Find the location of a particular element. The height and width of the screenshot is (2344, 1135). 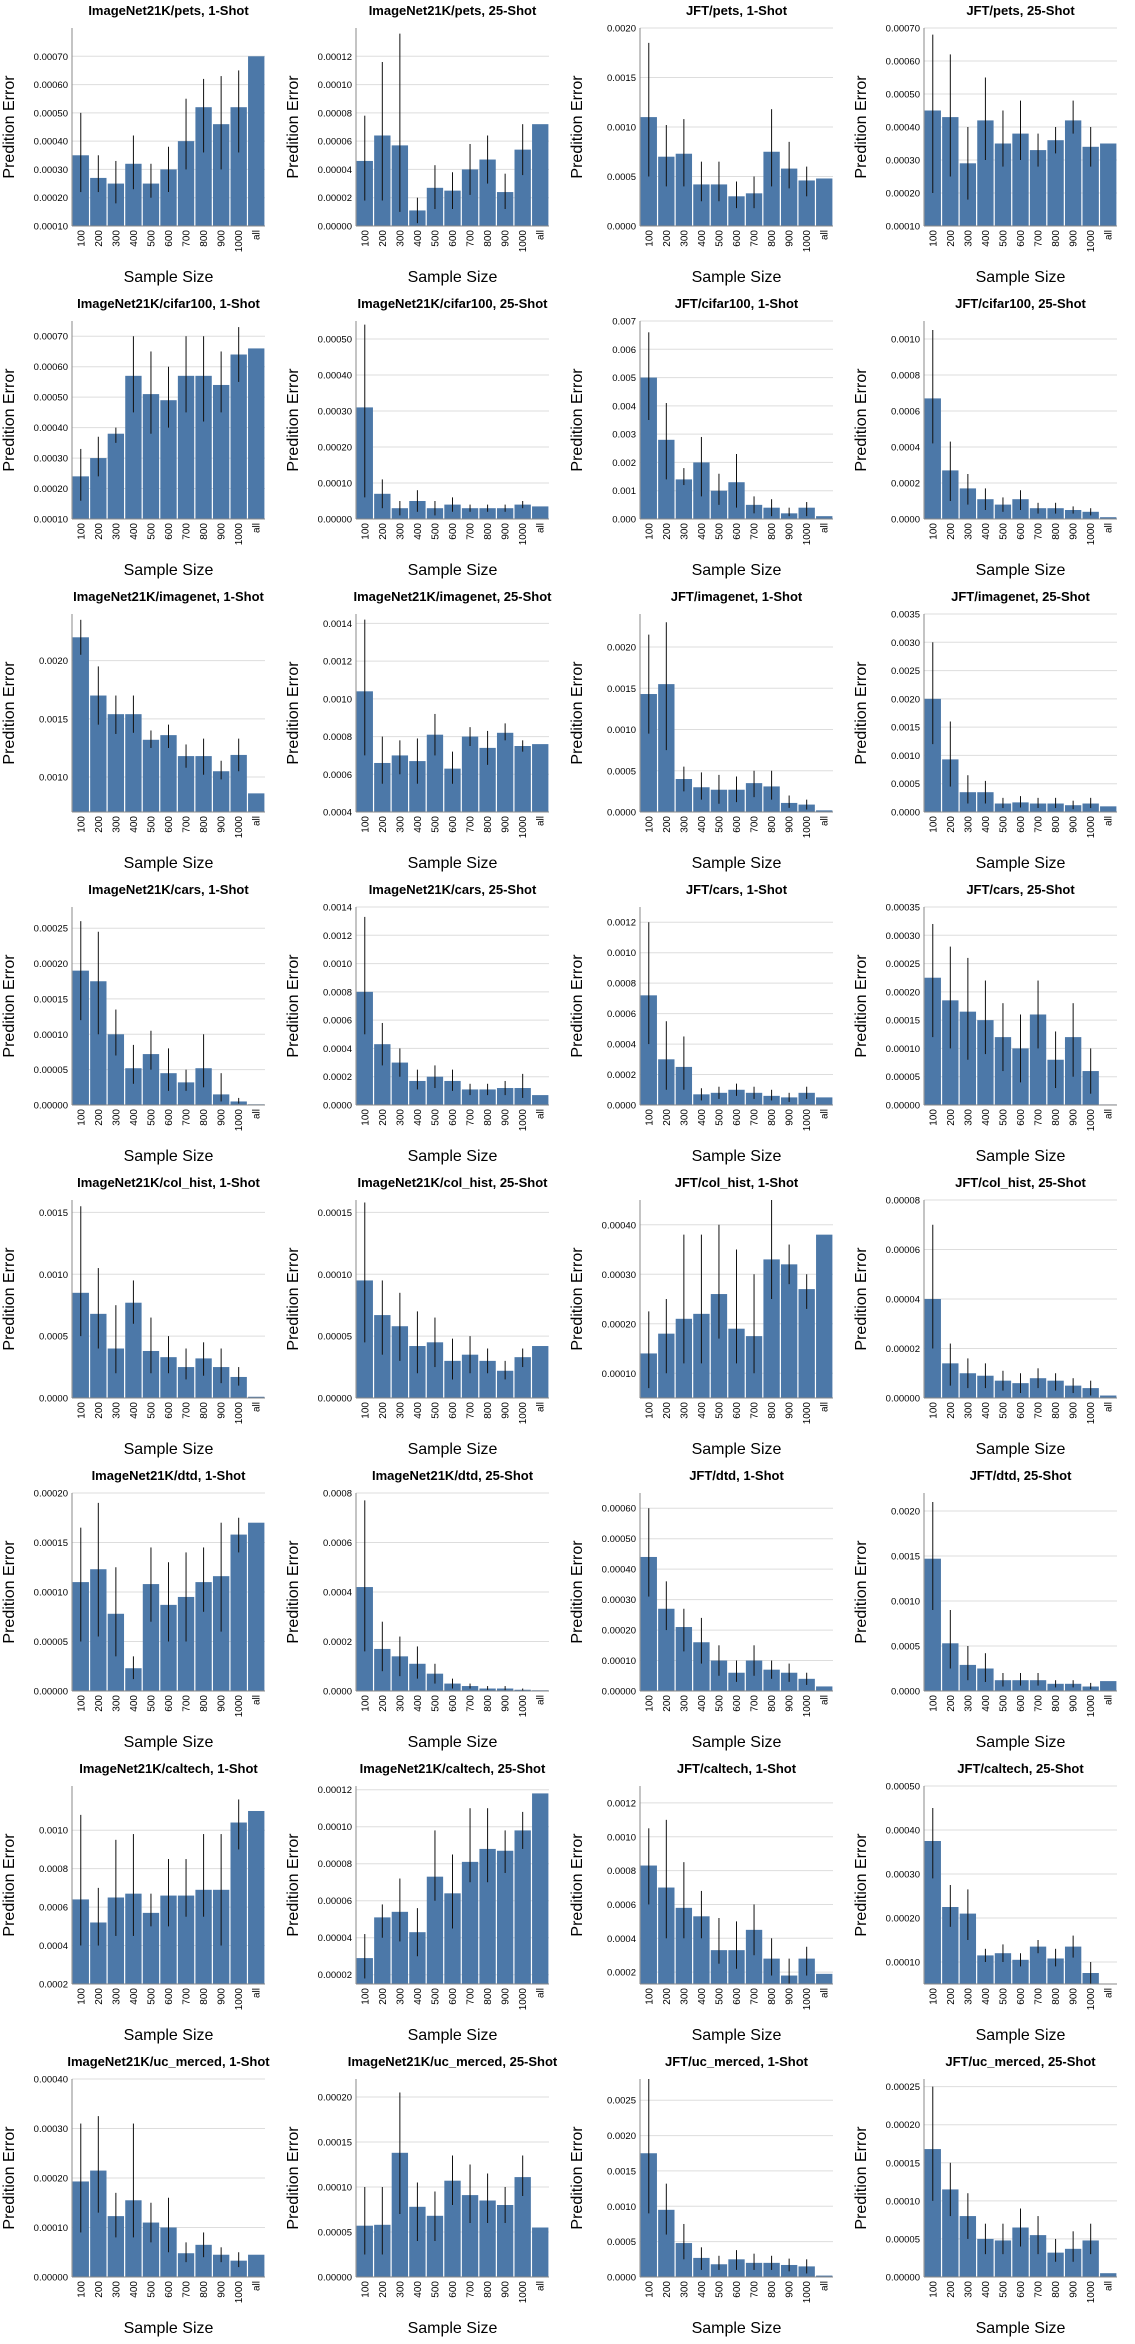

y-tick-label: 0.00000 is located at coordinates (51, 1692).